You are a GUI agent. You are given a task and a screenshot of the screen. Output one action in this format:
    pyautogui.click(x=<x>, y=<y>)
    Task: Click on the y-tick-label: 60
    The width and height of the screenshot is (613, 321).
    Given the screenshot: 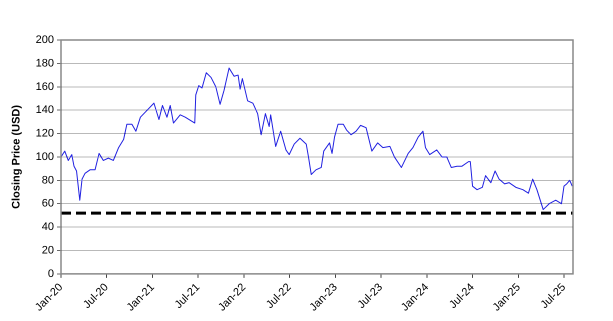 What is the action you would take?
    pyautogui.click(x=48, y=204)
    